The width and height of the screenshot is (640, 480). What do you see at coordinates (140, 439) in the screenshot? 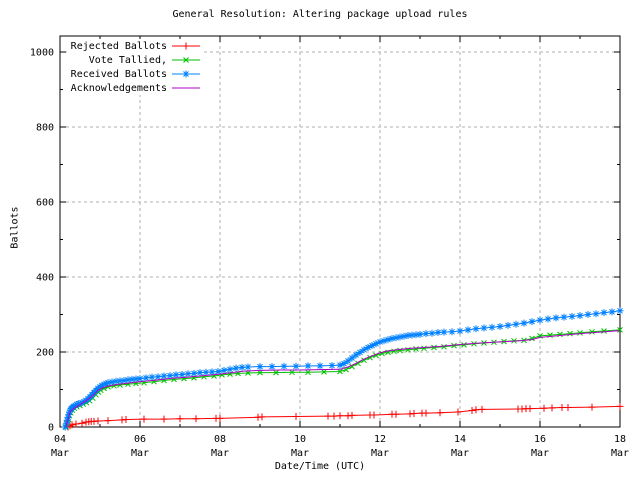
I see `x-tick-label-day: 06` at bounding box center [140, 439].